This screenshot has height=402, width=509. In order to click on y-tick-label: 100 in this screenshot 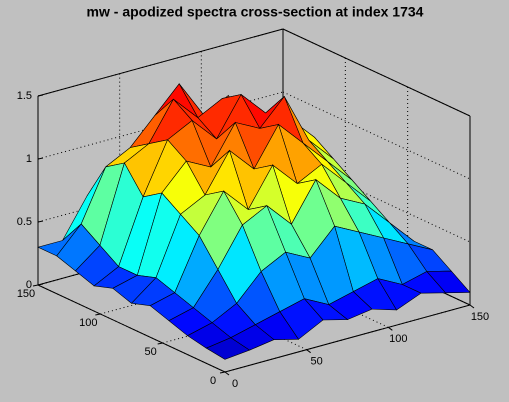, I will do `click(88, 323)`.